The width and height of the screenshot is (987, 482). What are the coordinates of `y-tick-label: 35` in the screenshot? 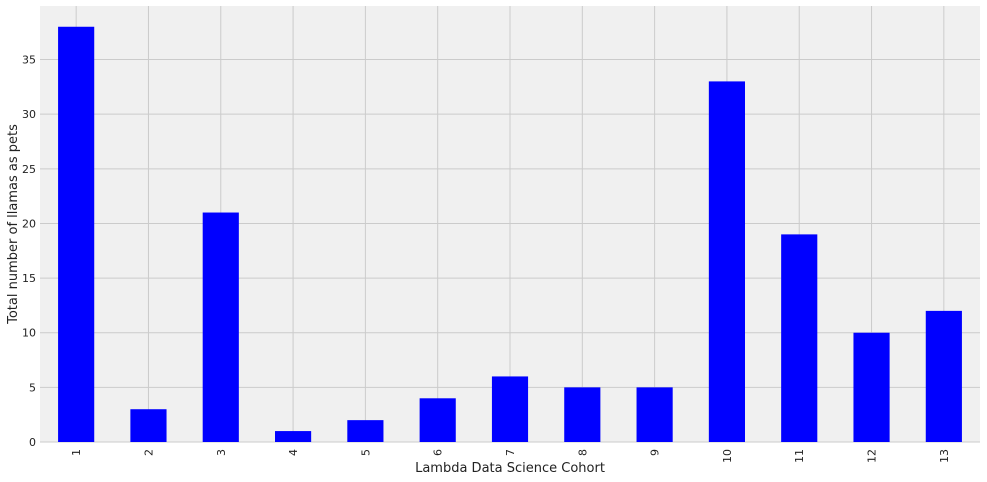 It's located at (29, 60).